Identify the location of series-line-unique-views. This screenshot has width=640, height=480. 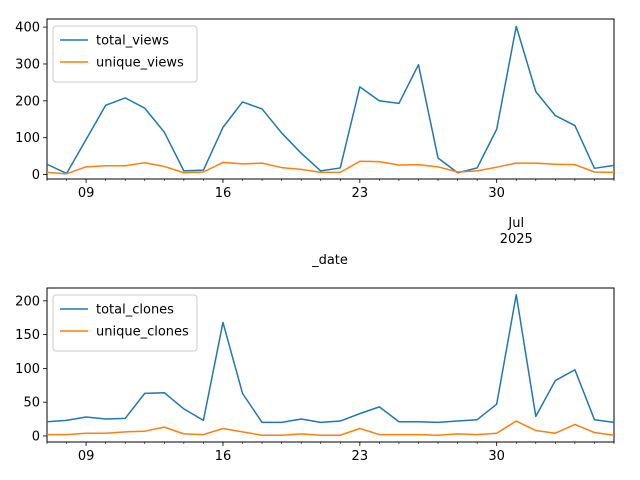
(330, 167).